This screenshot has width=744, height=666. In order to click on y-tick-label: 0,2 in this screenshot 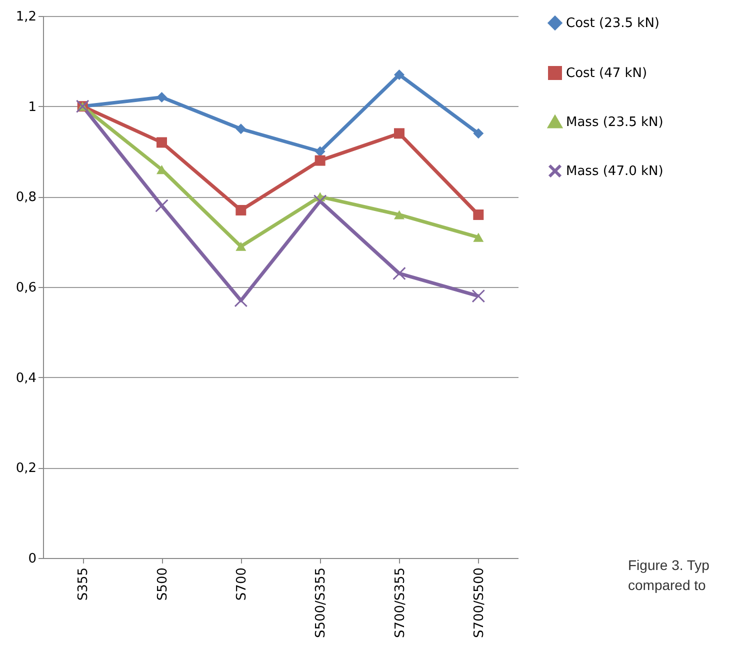, I will do `click(26, 468)`.